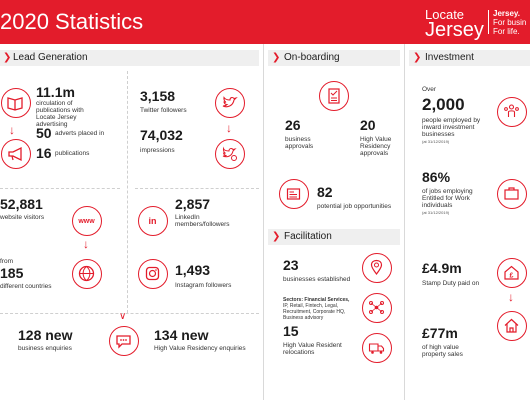  Describe the element at coordinates (375, 146) in the screenshot. I see `hvr-approvals-label: Residency` at that location.